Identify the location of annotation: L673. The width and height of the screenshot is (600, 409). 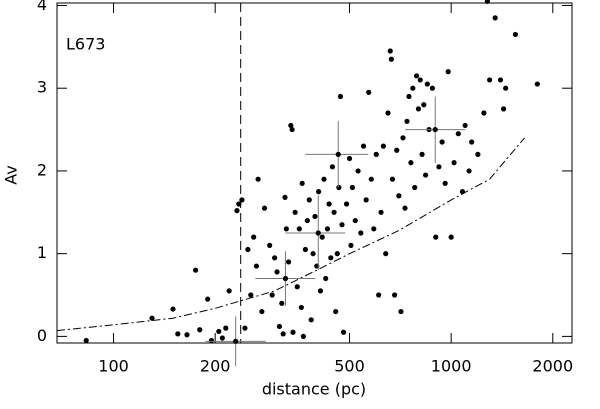
(85, 44).